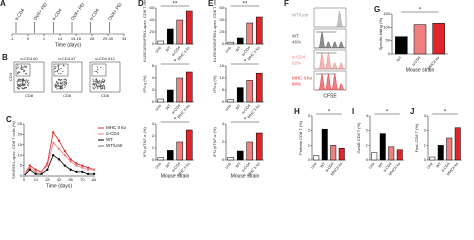 The image size is (474, 240). What do you see at coordinates (67, 58) in the screenshot?
I see `plot-title: α-CD4 d7` at bounding box center [67, 58].